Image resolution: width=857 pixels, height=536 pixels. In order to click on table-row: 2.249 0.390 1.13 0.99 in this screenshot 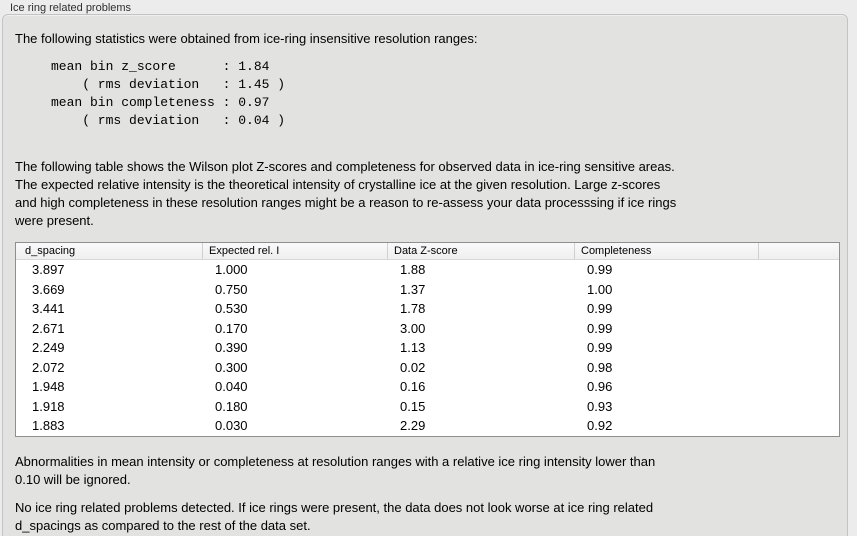, I will do `click(427, 348)`.